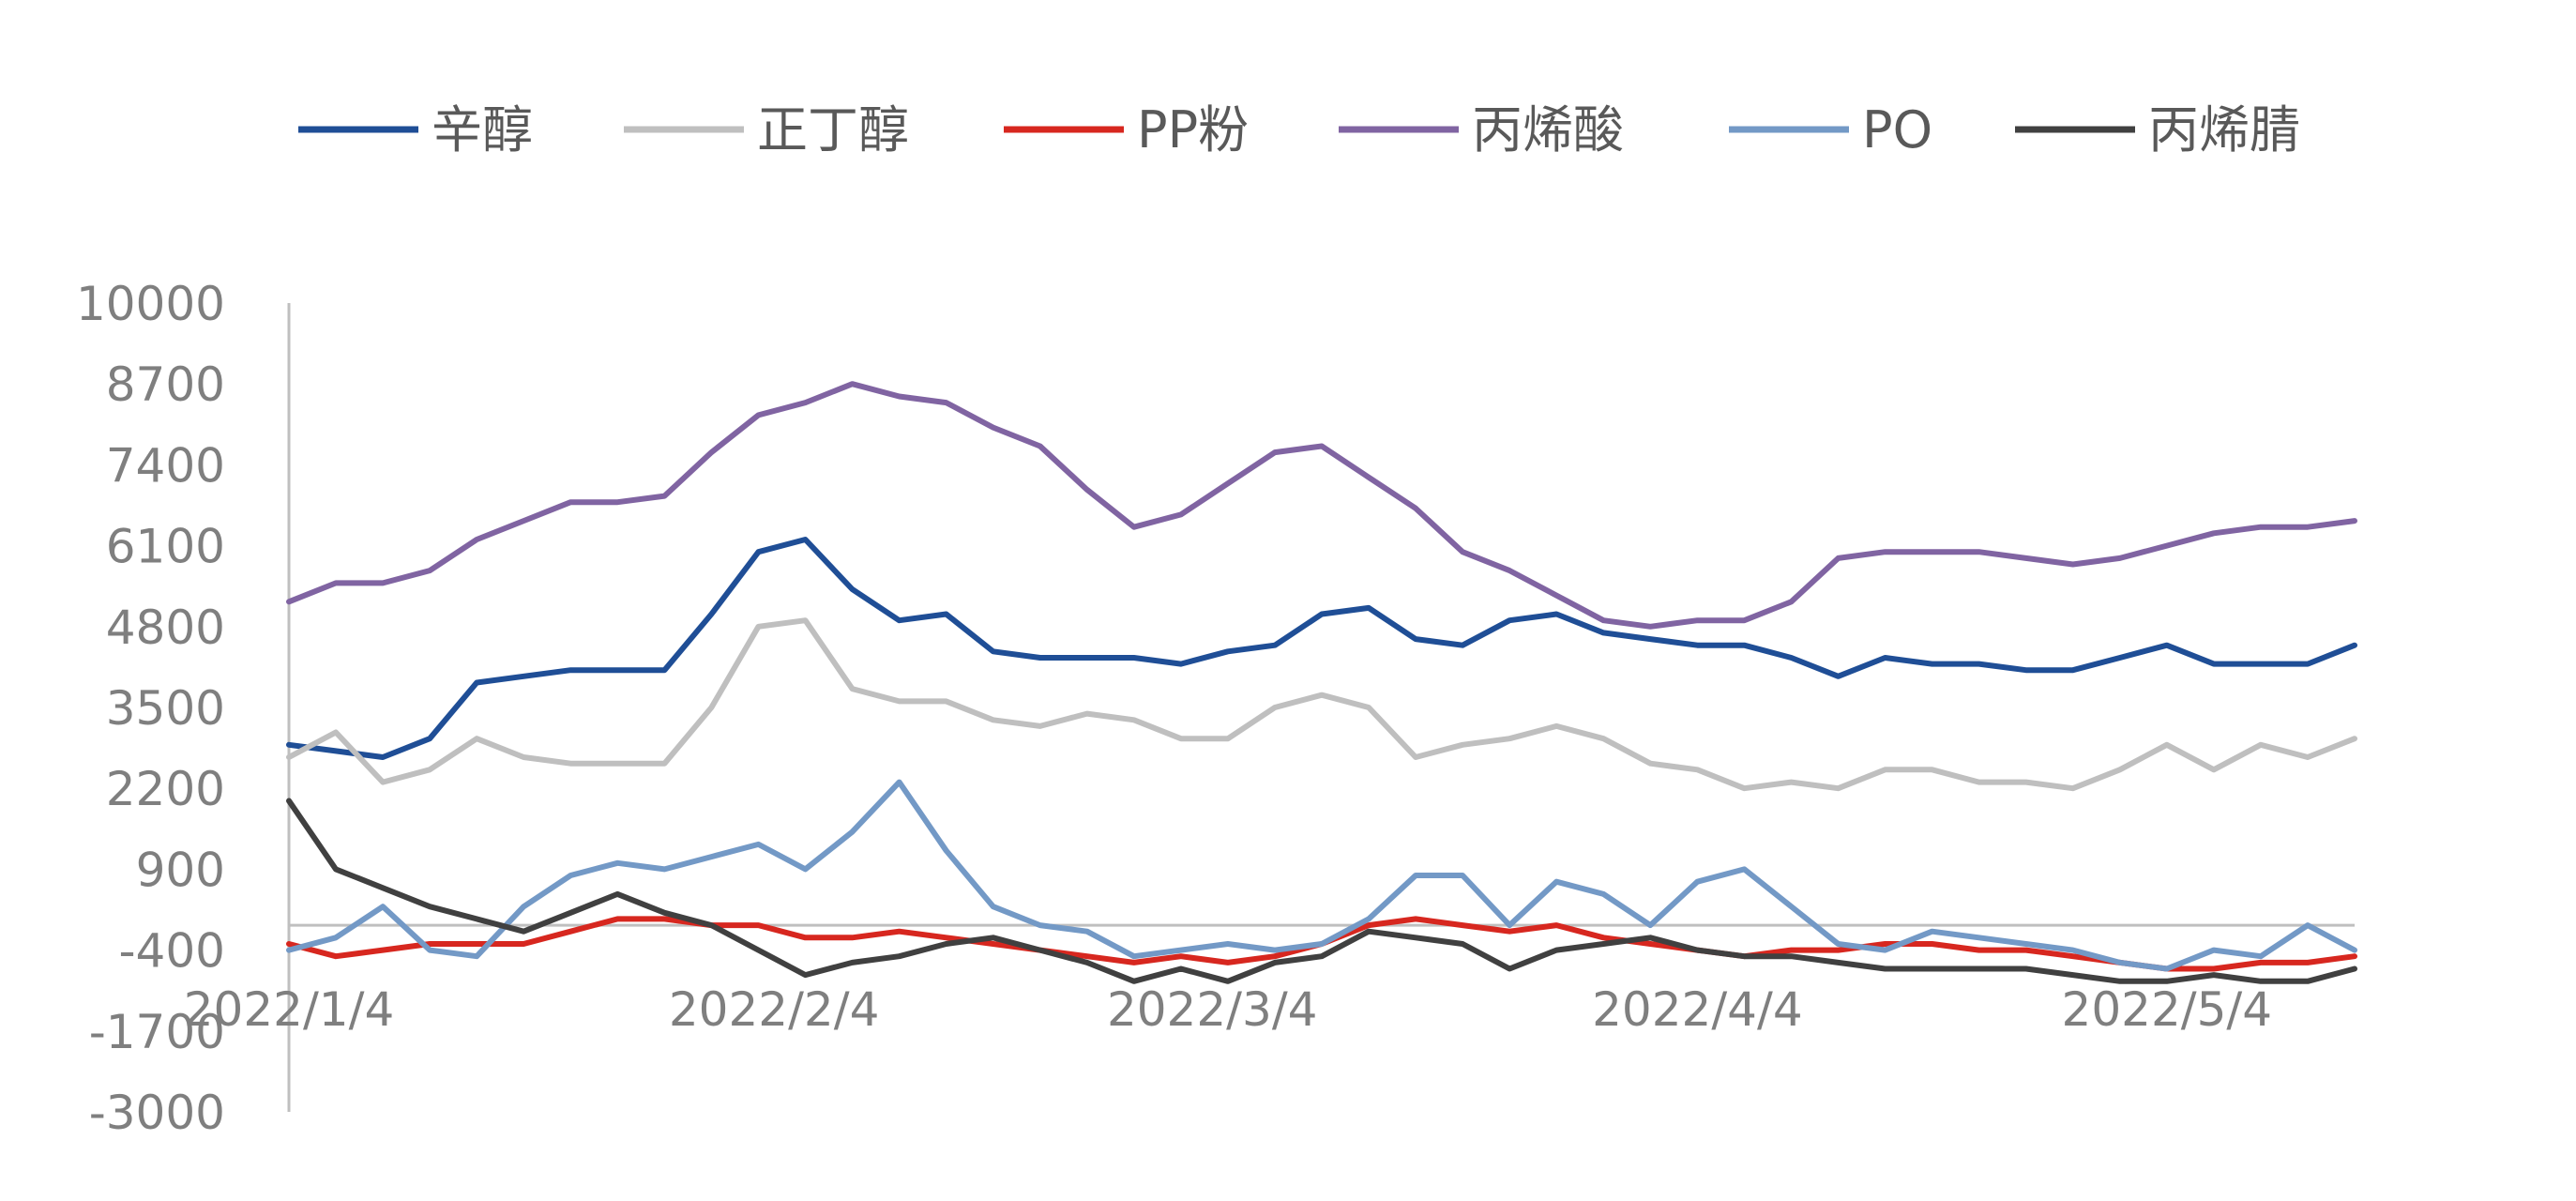 This screenshot has width=2576, height=1201. I want to click on y-tick-label: 2200, so click(165, 789).